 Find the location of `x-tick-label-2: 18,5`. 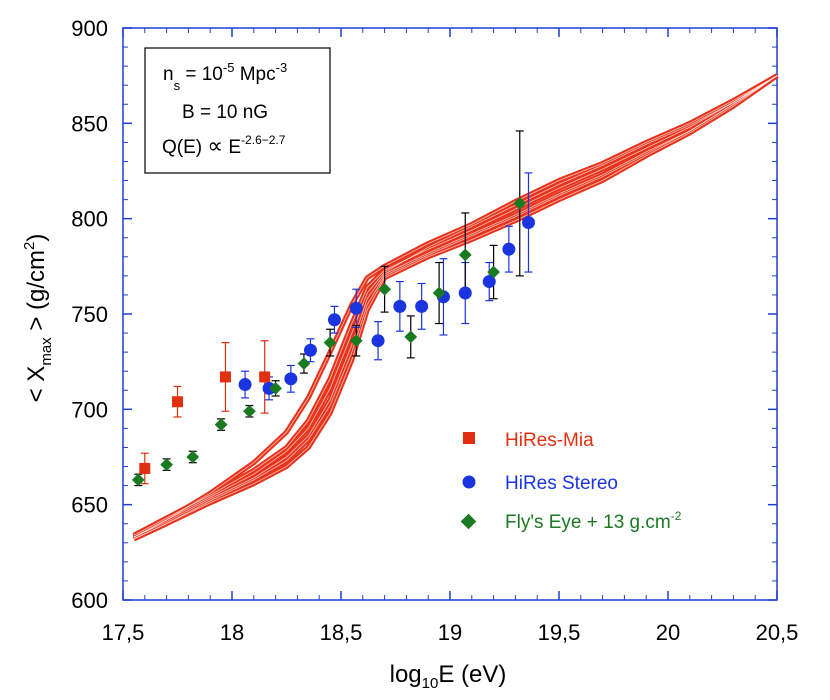

x-tick-label-2: 18,5 is located at coordinates (341, 632).